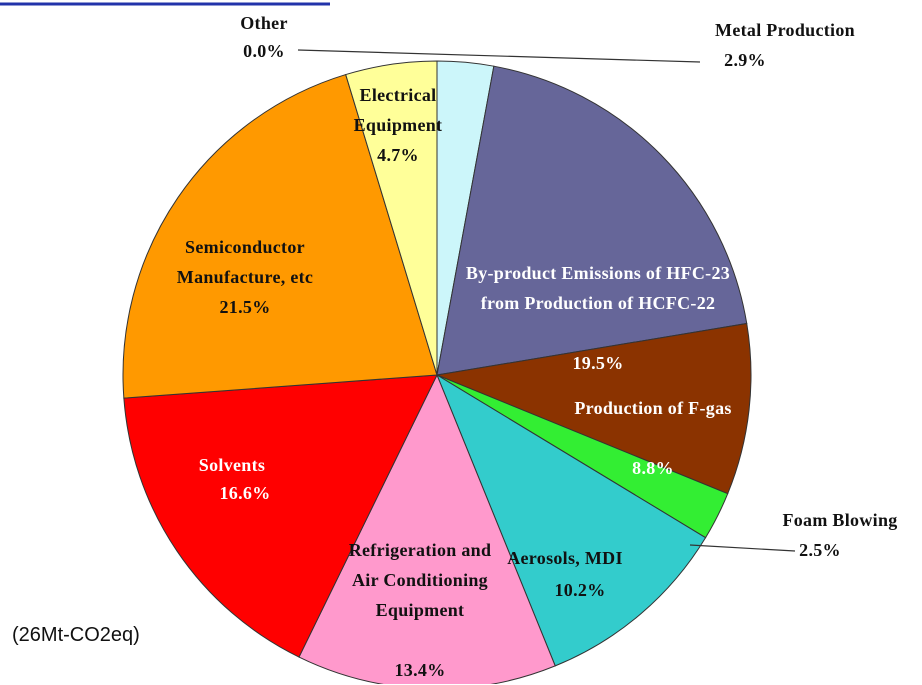 The image size is (922, 685). I want to click on slice-value-label: 8.8%, so click(653, 468).